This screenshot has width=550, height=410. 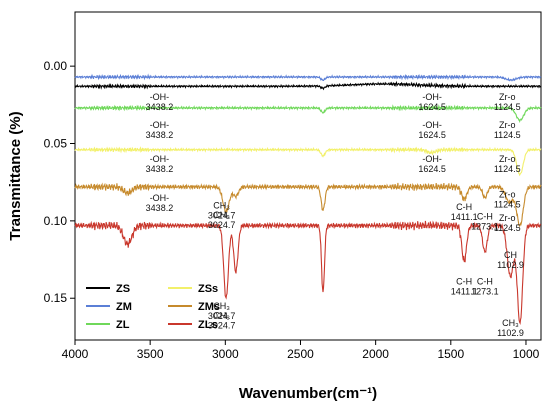 I want to click on y-tick-label: 0.05, so click(x=56, y=144).